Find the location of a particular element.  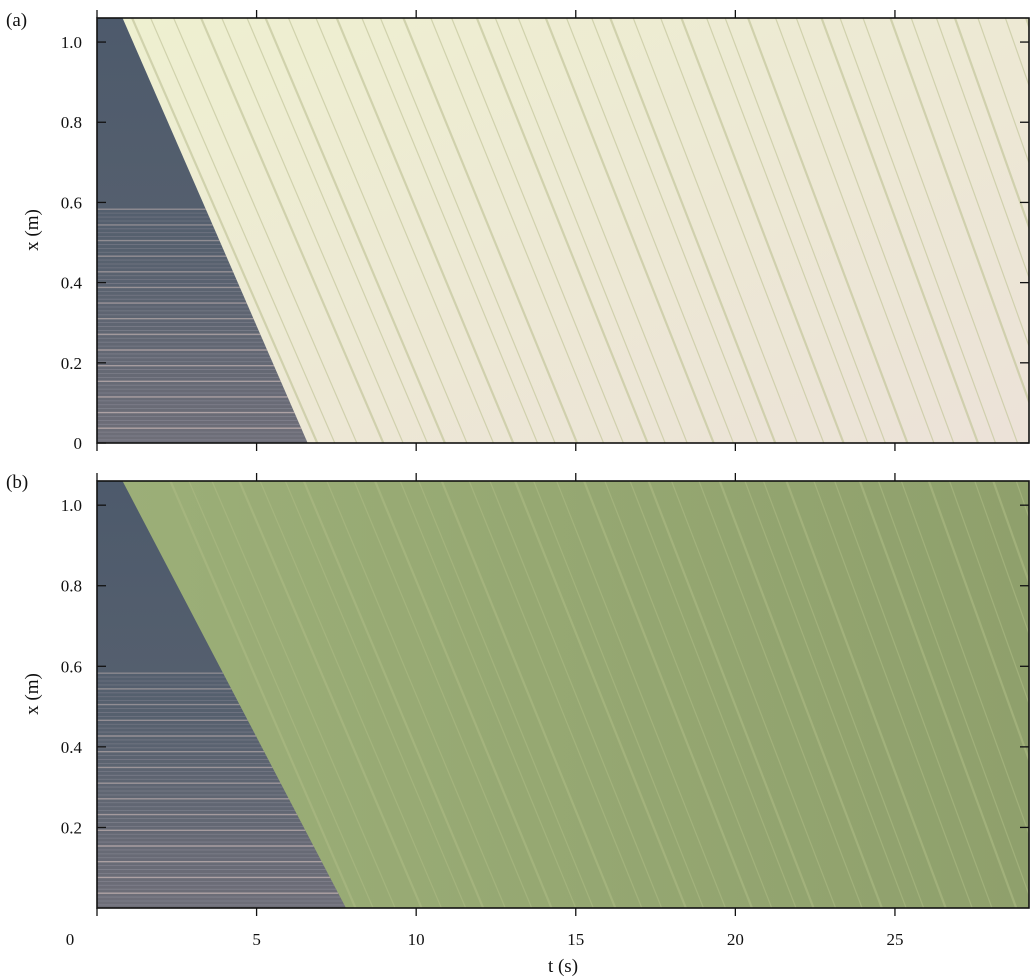

y-axis-label-b: x (m) is located at coordinates (32, 694).